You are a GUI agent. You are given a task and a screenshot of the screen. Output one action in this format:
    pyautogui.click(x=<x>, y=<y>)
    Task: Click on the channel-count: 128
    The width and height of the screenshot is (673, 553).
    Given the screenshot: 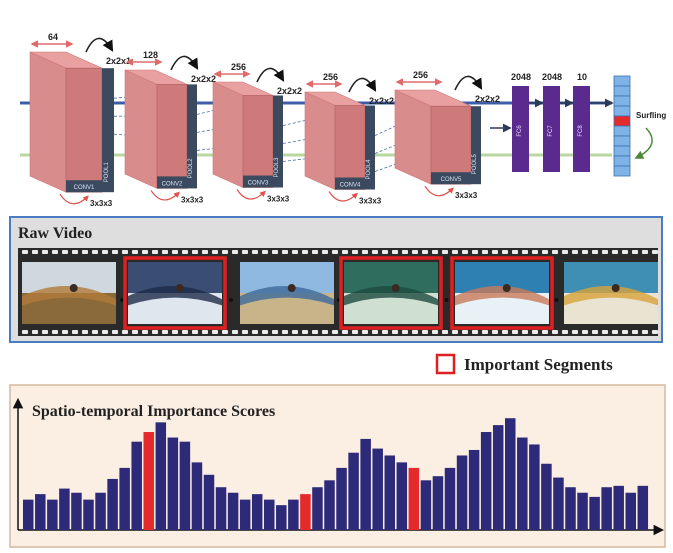 What is the action you would take?
    pyautogui.click(x=150, y=55)
    